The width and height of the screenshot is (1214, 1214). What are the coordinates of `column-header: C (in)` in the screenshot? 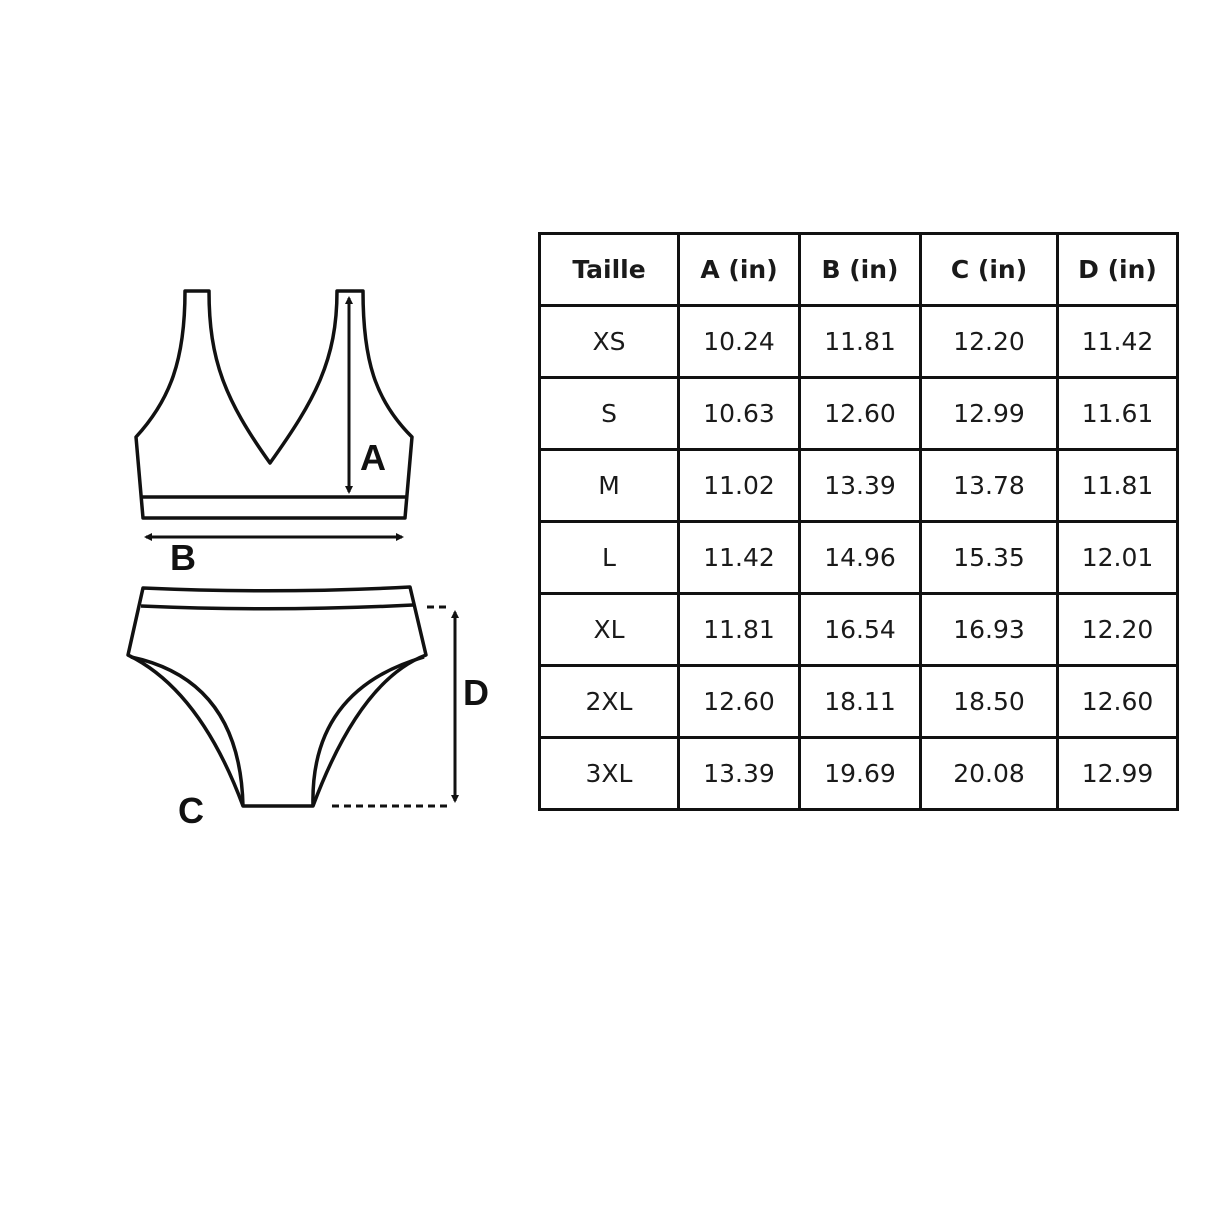 It's located at (989, 269).